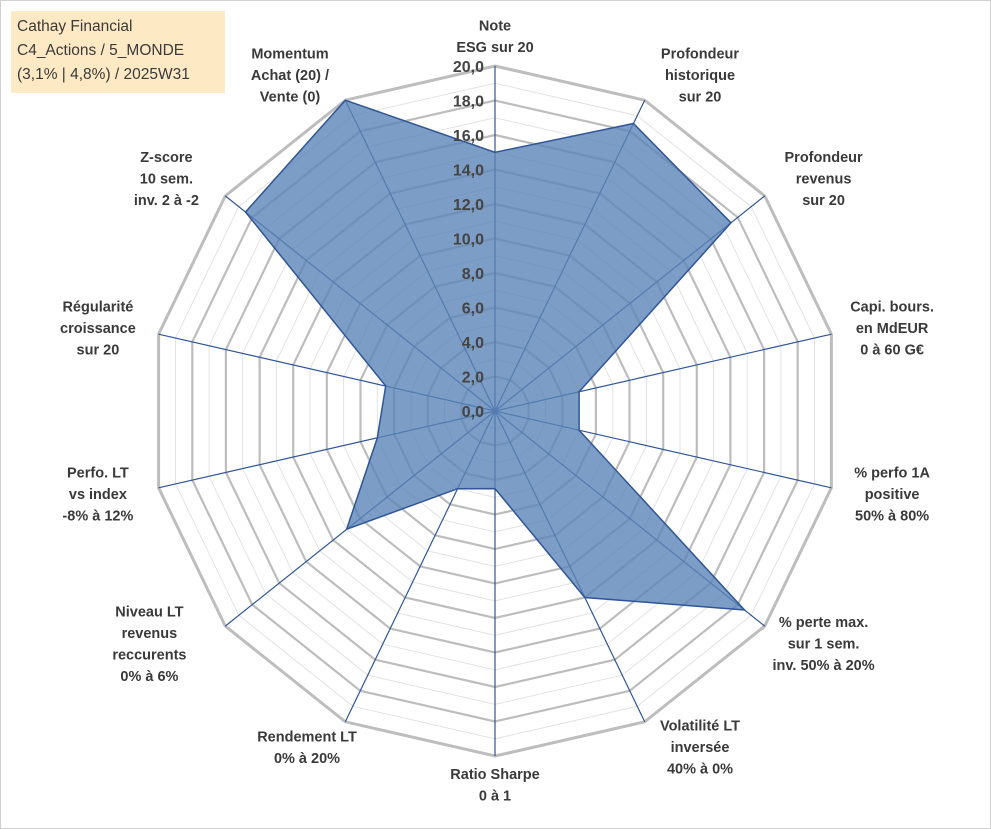  I want to click on axis-label-line: inv. 50% à 20%, so click(824, 666).